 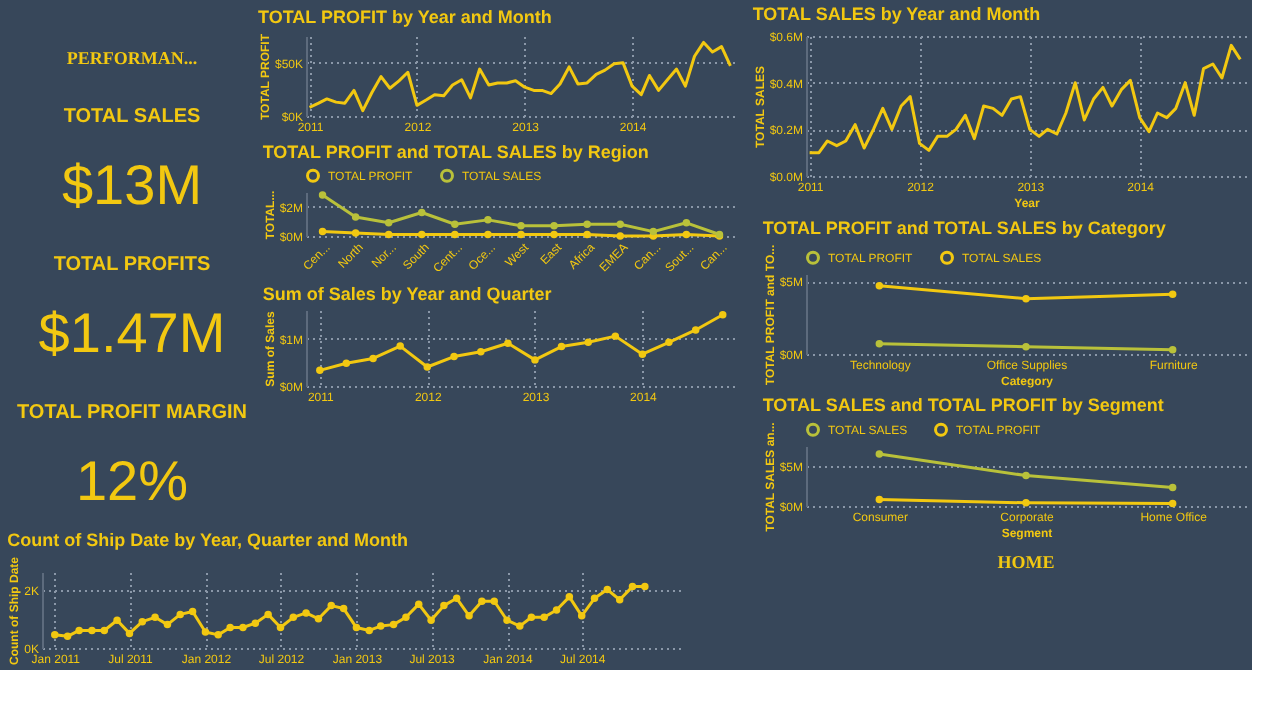 I want to click on text: $1.47M, so click(x=132, y=333).